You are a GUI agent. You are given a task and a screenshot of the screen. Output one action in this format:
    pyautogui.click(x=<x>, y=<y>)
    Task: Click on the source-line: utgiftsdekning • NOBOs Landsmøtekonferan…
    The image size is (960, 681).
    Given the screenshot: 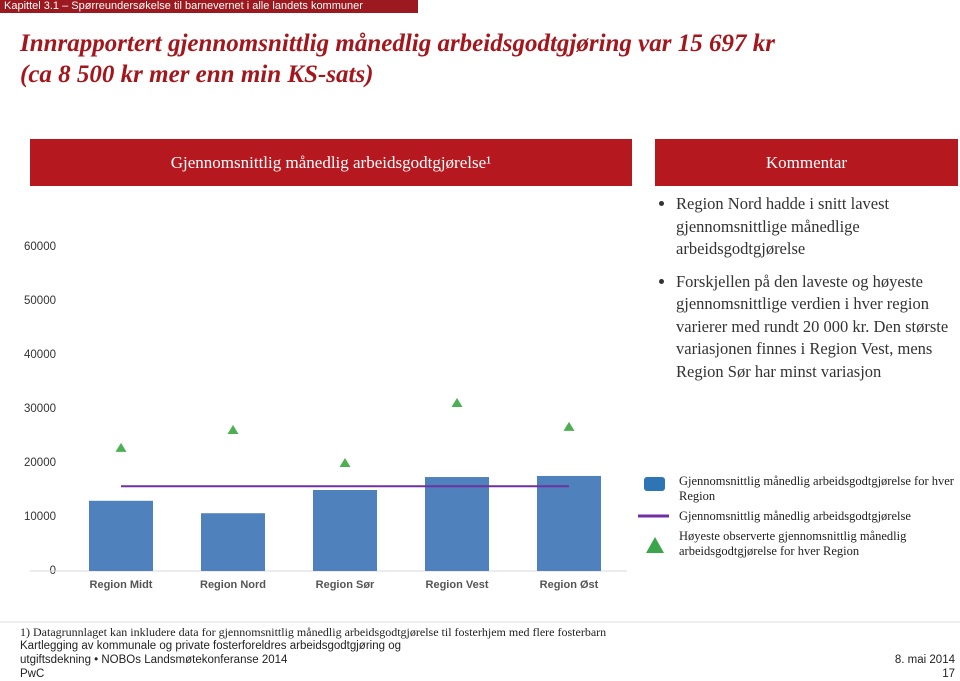 What is the action you would take?
    pyautogui.click(x=154, y=660)
    